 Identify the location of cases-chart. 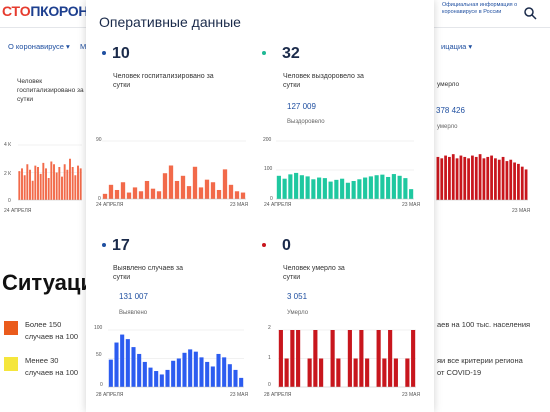
(176, 358).